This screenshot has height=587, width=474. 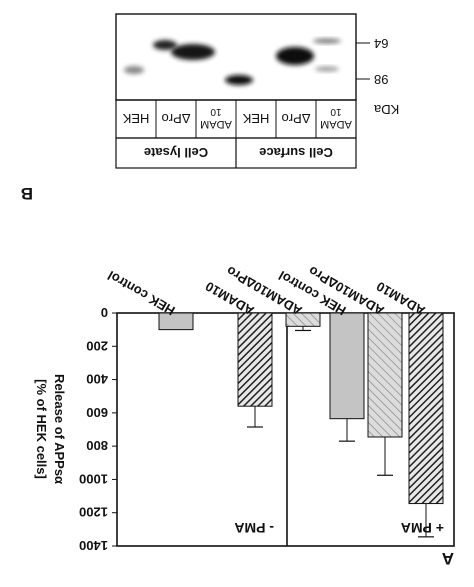 I want to click on group-label-minus-pma: - PMA, so click(x=254, y=528).